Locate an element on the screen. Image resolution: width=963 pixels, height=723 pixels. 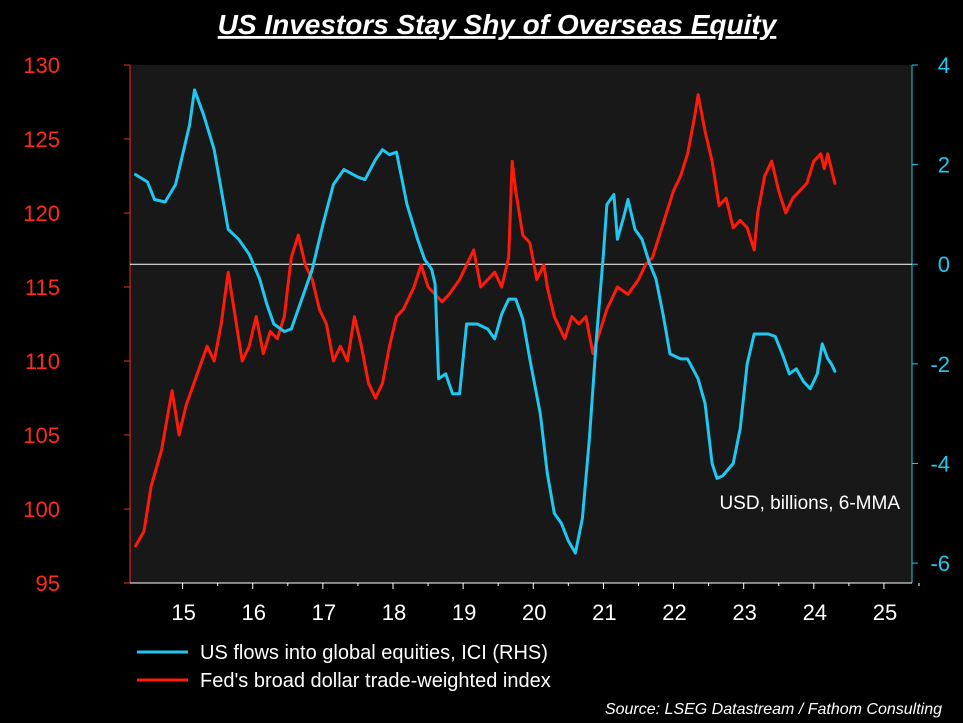
x-tick-label: 18 is located at coordinates (394, 612).